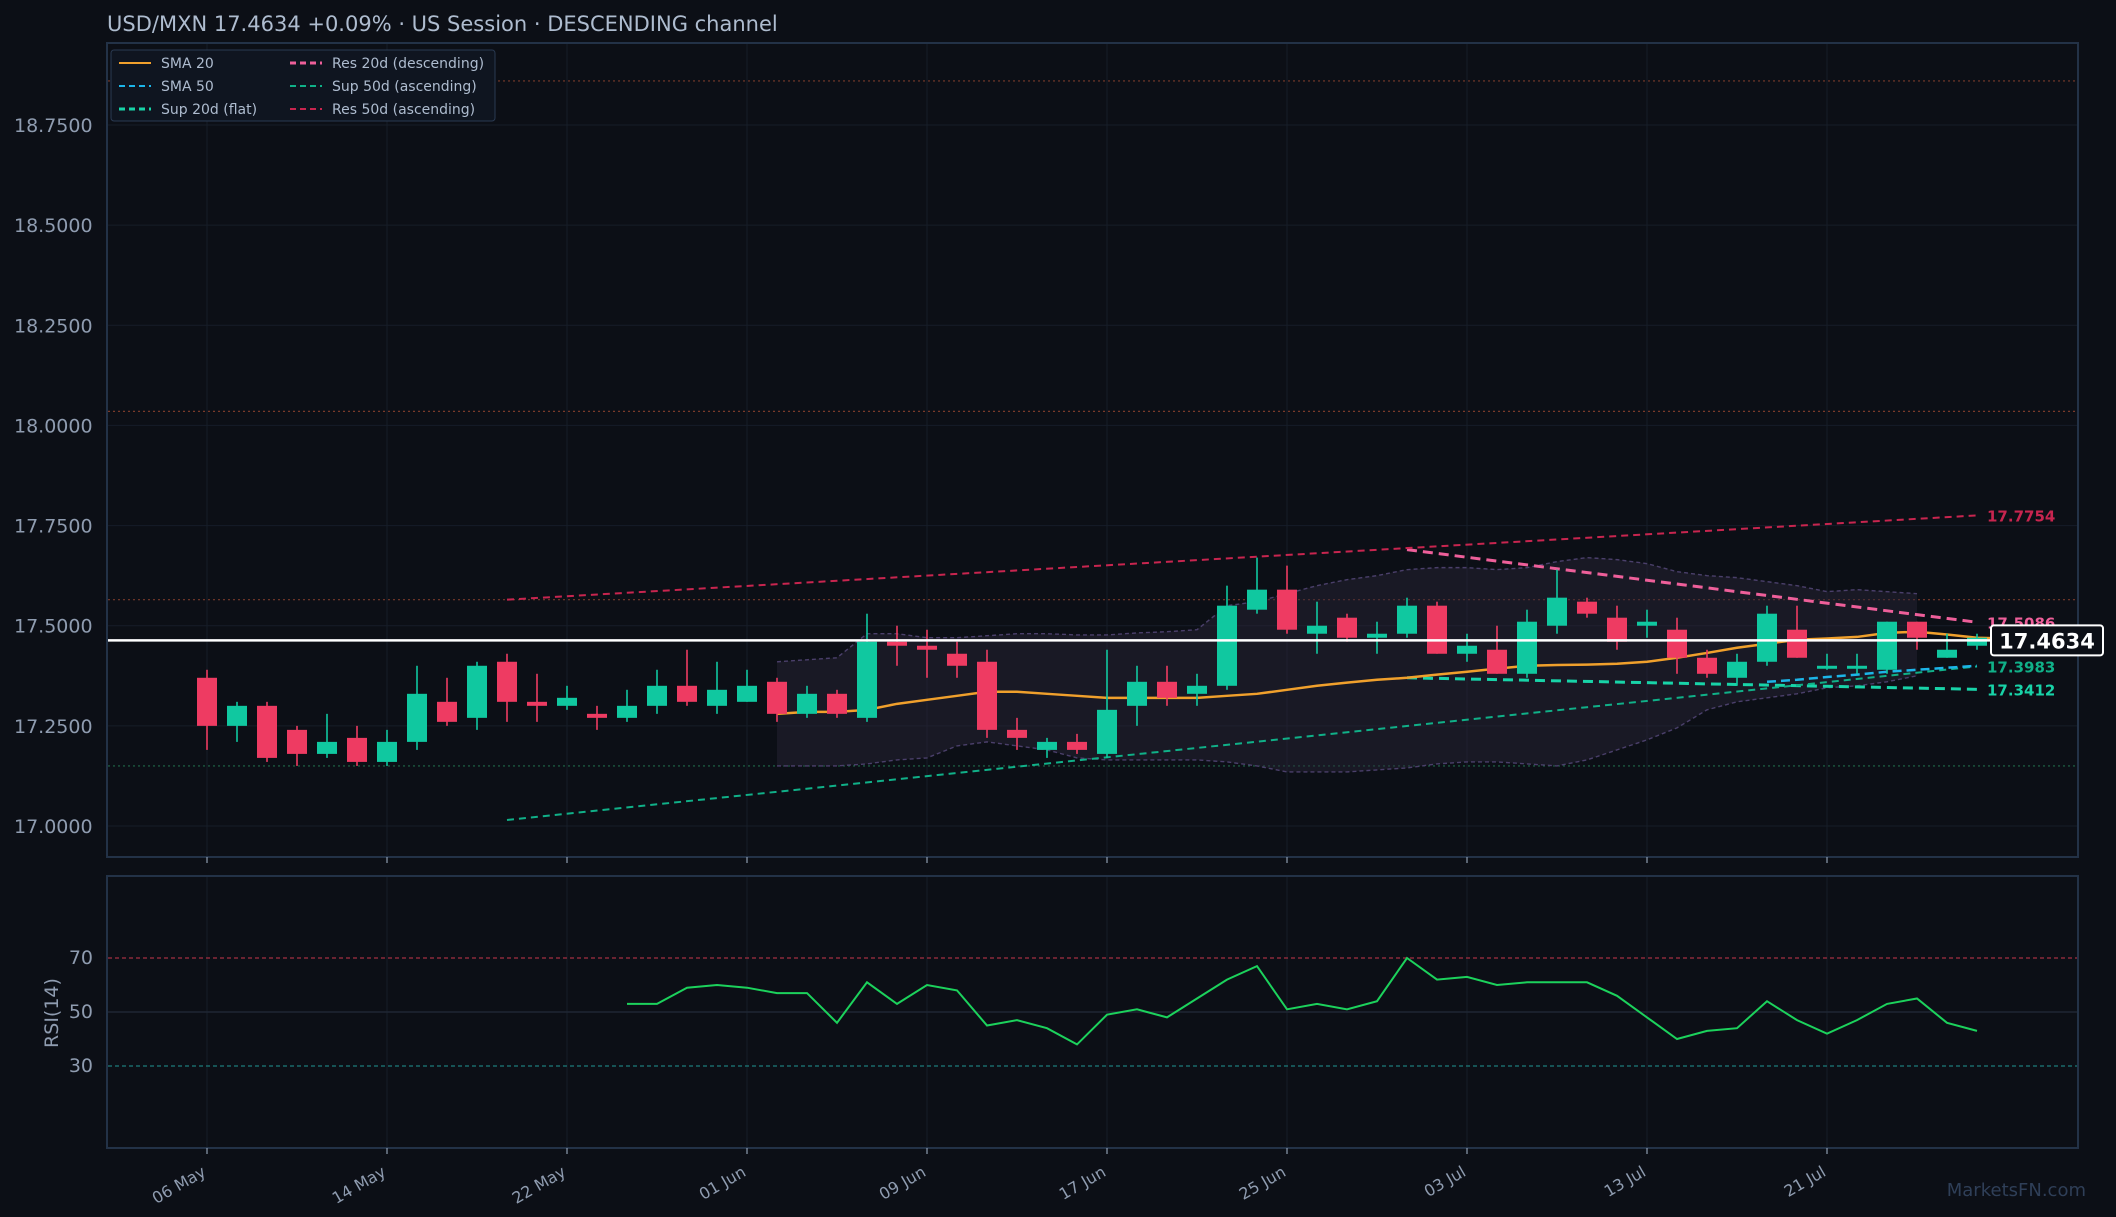 Image resolution: width=2116 pixels, height=1217 pixels. What do you see at coordinates (2021, 690) in the screenshot?
I see `level-value-label: 17.3412` at bounding box center [2021, 690].